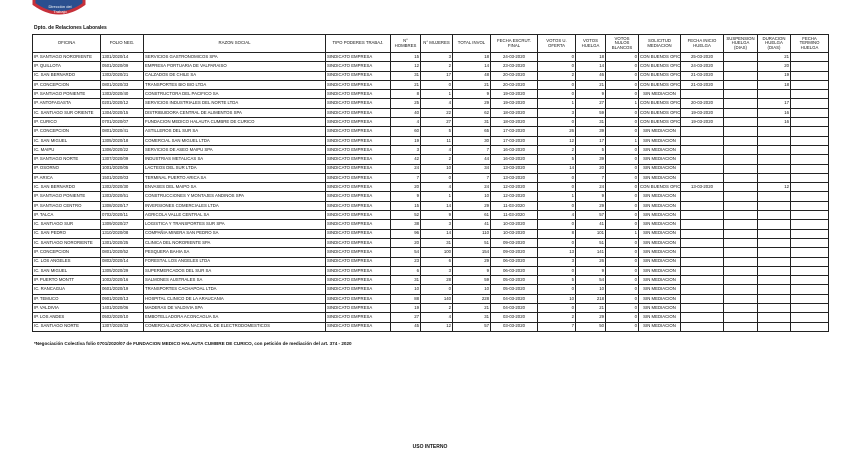  Describe the element at coordinates (774, 75) in the screenshot. I see `table-cell: 19` at that location.